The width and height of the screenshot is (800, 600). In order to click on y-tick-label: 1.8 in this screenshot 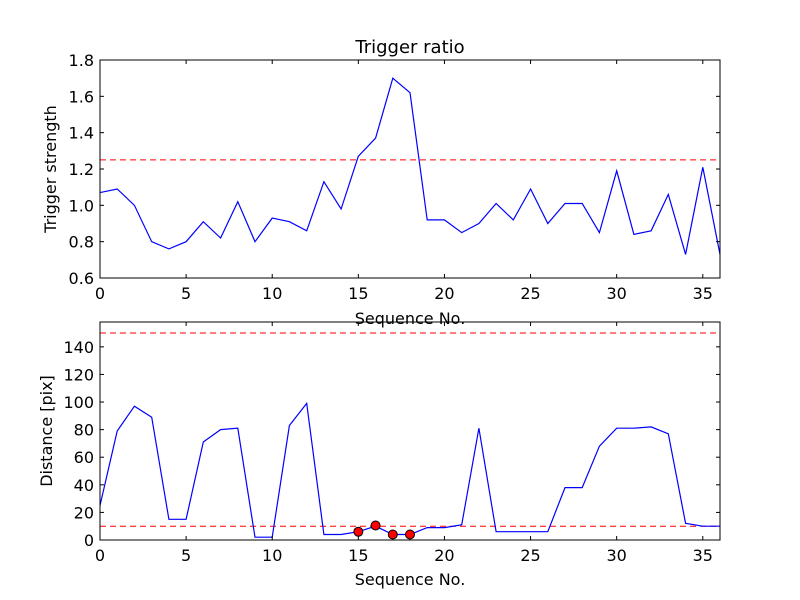, I will do `click(81, 60)`.